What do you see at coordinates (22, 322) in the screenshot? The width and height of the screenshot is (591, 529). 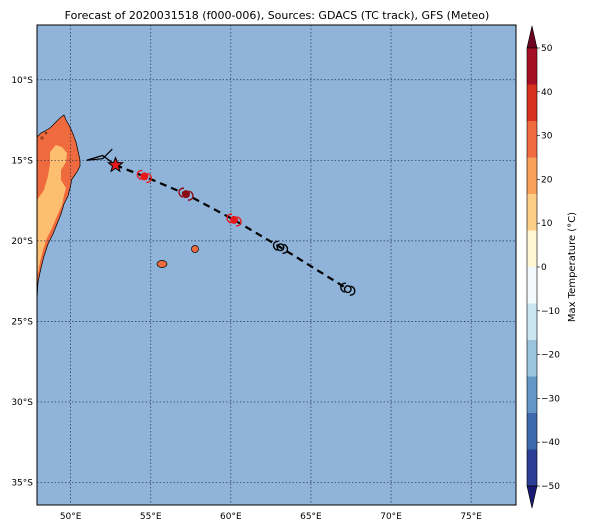 I see `latitude-label: 25°S` at bounding box center [22, 322].